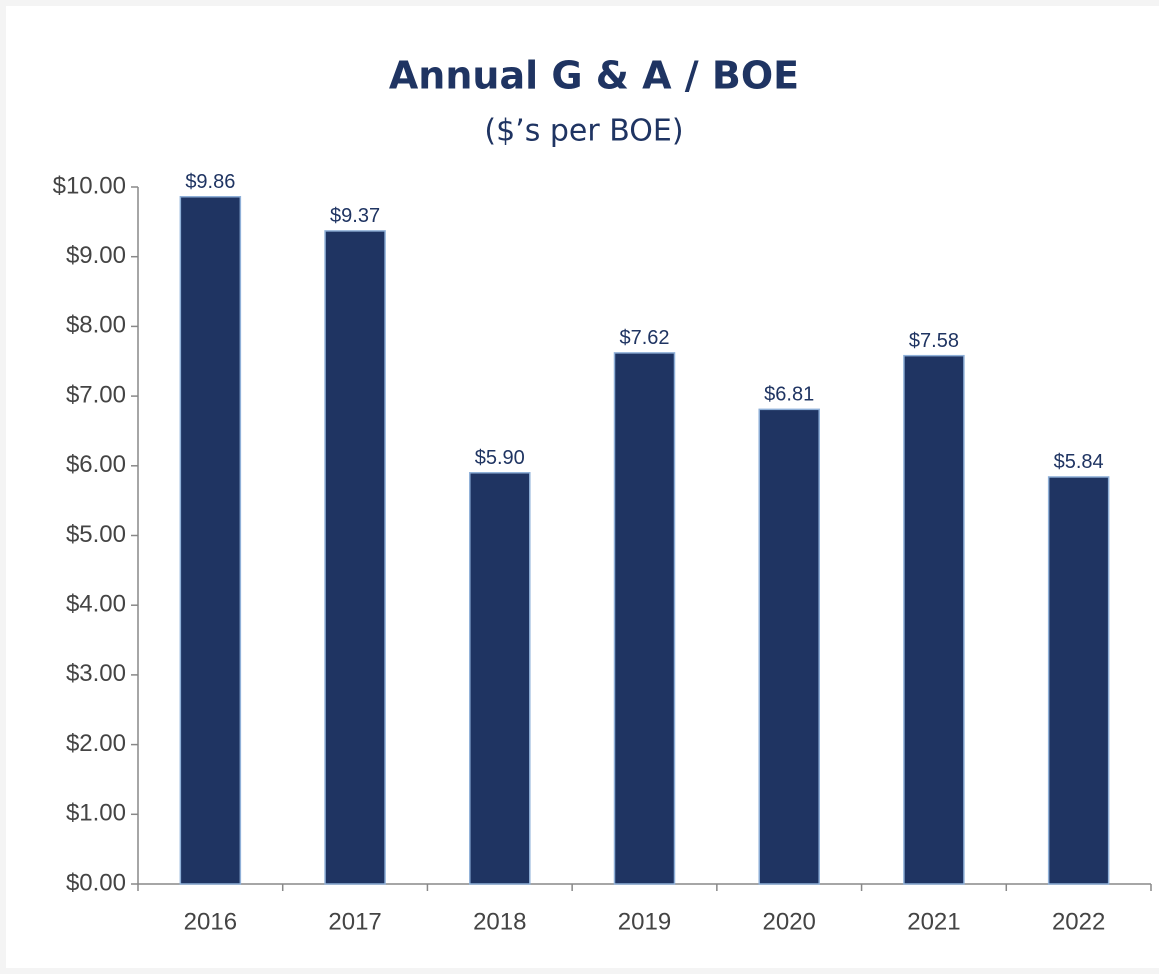 The image size is (1159, 974). What do you see at coordinates (96, 325) in the screenshot?
I see `y-tick-label: $8.00` at bounding box center [96, 325].